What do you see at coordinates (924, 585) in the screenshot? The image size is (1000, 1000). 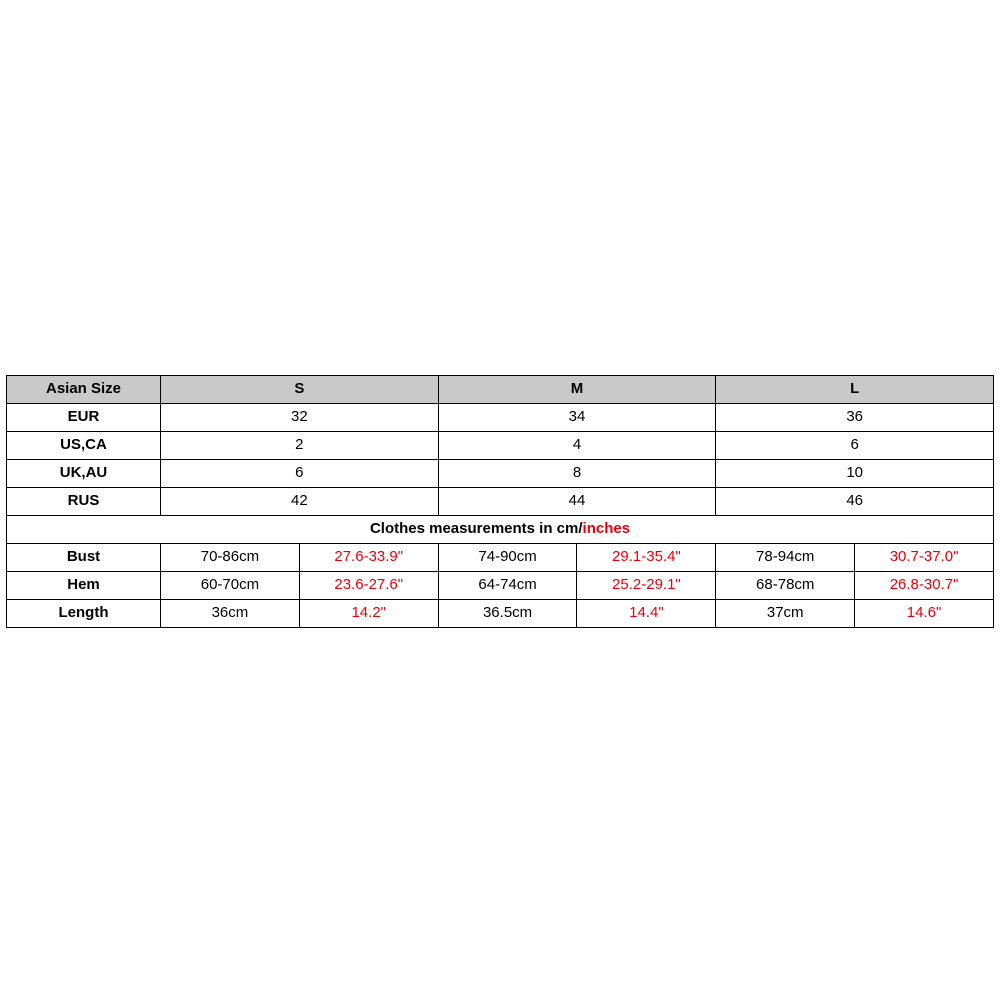 I see `cell-hem-l-inch: 26.8-30.7"` at bounding box center [924, 585].